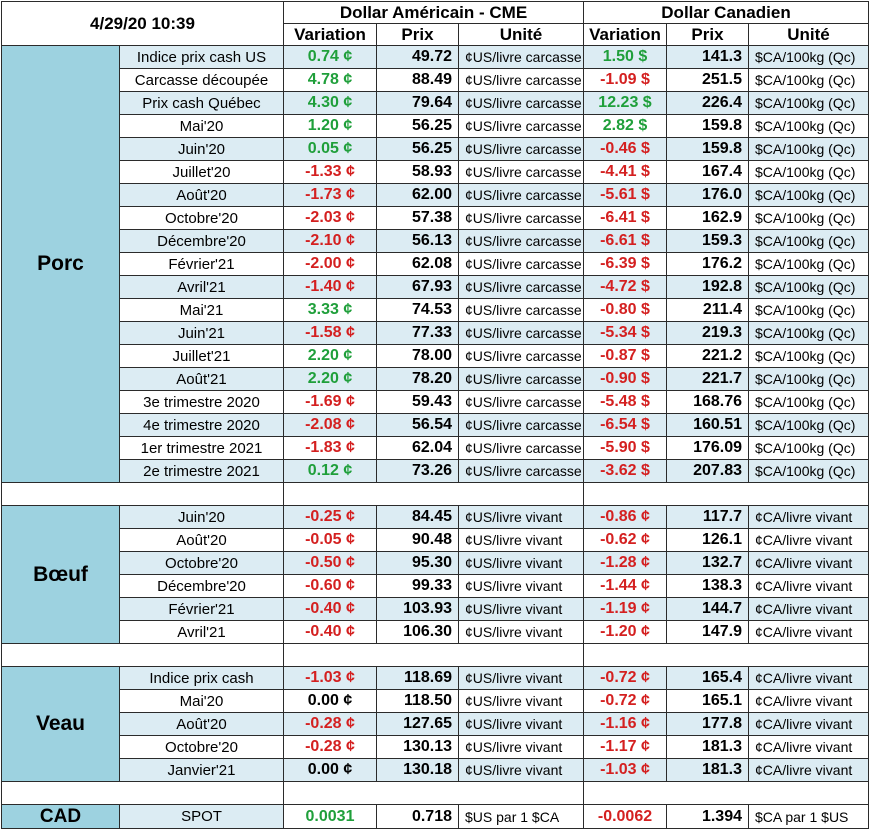 Image resolution: width=869 pixels, height=835 pixels. Describe the element at coordinates (521, 34) in the screenshot. I see `usd-unit-header: Unité` at that location.